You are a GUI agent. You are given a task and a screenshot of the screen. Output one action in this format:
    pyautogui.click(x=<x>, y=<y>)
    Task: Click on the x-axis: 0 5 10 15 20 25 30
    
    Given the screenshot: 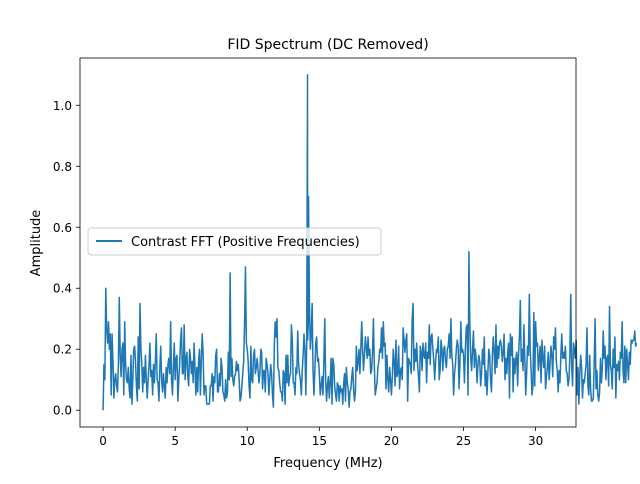 What is the action you would take?
    pyautogui.click(x=321, y=437)
    